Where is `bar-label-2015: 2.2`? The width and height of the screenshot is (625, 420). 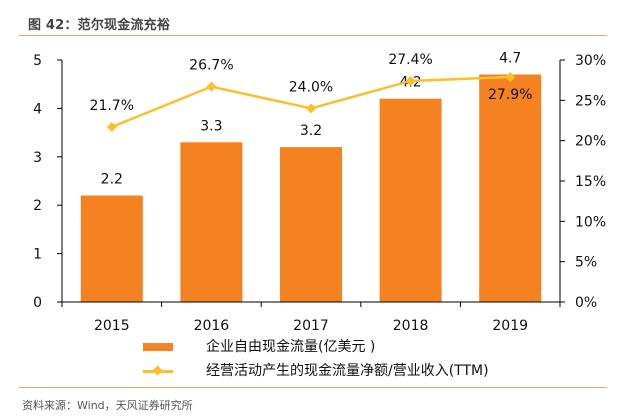
bar-label-2015: 2.2 is located at coordinates (112, 180).